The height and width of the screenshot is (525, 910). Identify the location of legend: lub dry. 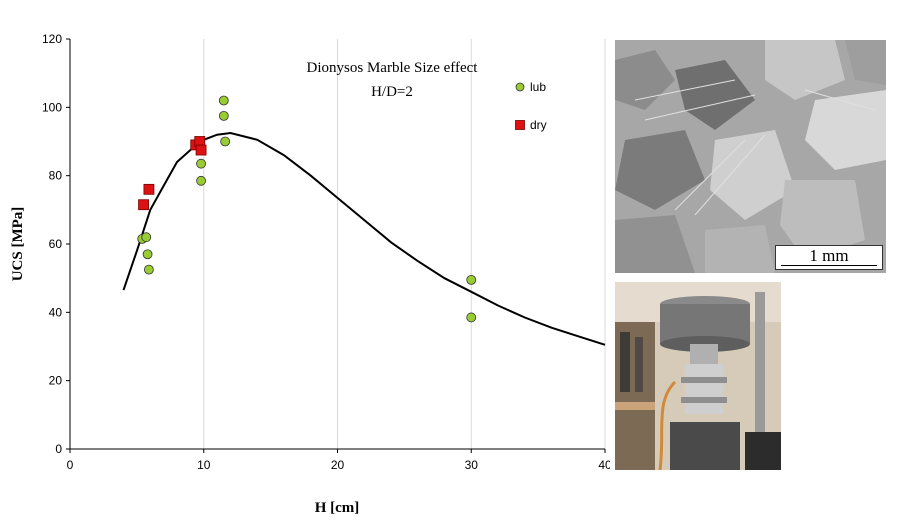
(531, 106).